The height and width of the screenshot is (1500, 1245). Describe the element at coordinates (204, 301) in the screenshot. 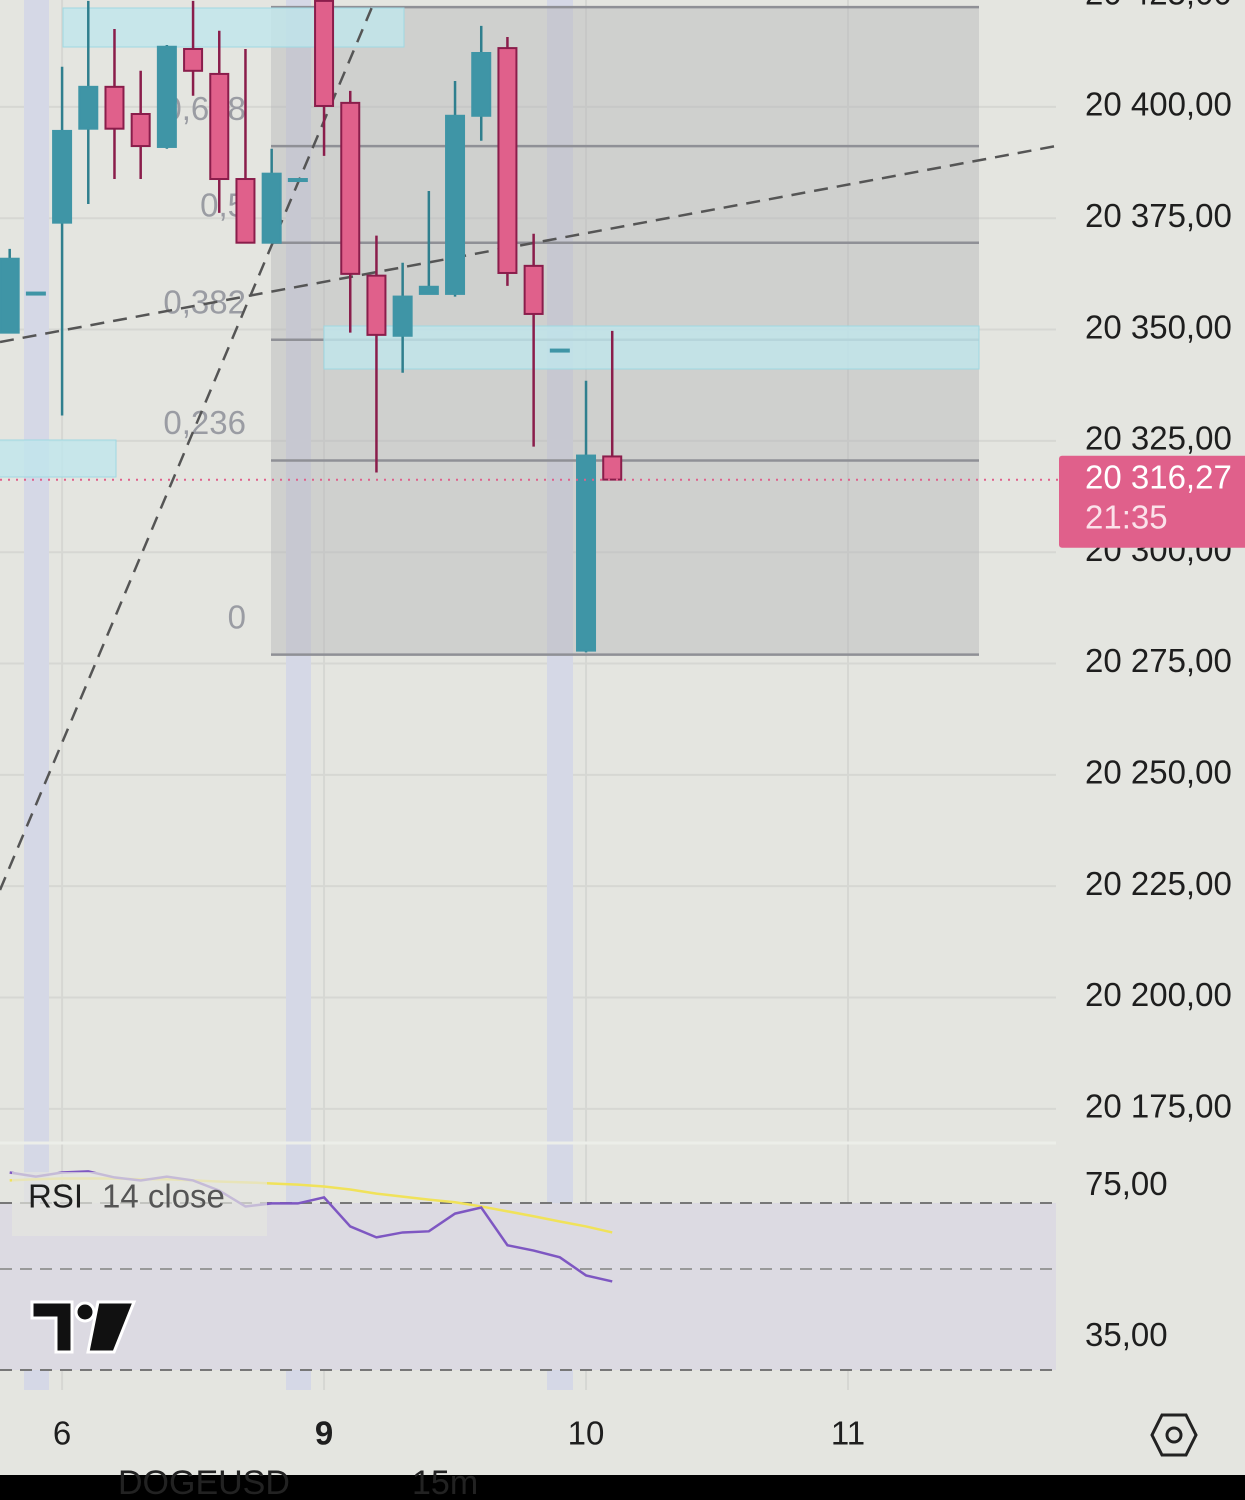

I see `fib-label: 0,382` at that location.